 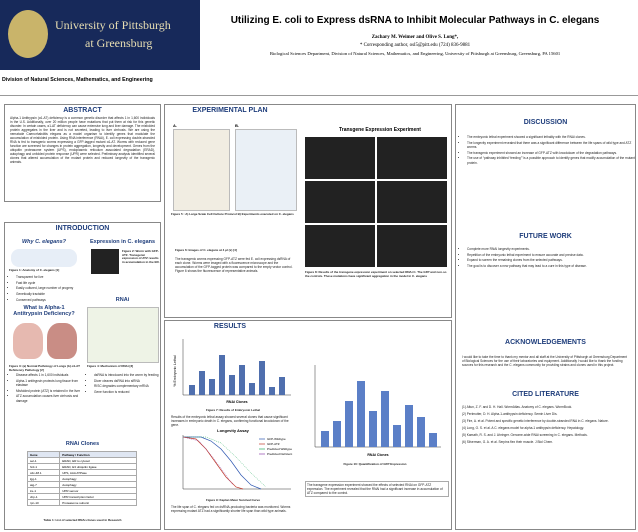 I want to click on lung-image, so click(x=62, y=341).